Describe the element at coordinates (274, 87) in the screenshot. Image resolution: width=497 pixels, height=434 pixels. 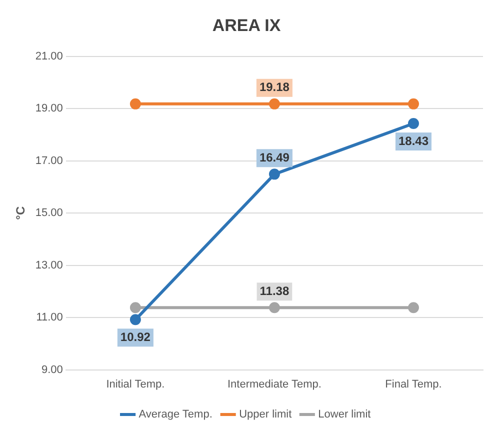
I see `data-label: 19.18` at that location.